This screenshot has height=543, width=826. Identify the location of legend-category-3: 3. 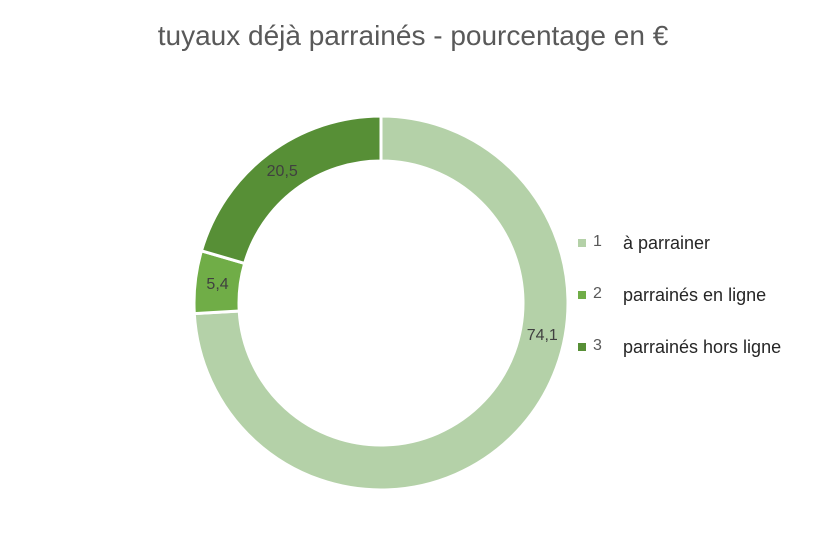
(597, 345).